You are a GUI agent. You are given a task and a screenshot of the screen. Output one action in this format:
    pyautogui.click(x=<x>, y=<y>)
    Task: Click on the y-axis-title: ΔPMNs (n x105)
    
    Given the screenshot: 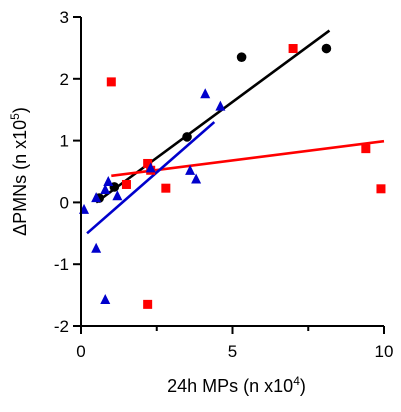 What is the action you would take?
    pyautogui.click(x=19, y=171)
    